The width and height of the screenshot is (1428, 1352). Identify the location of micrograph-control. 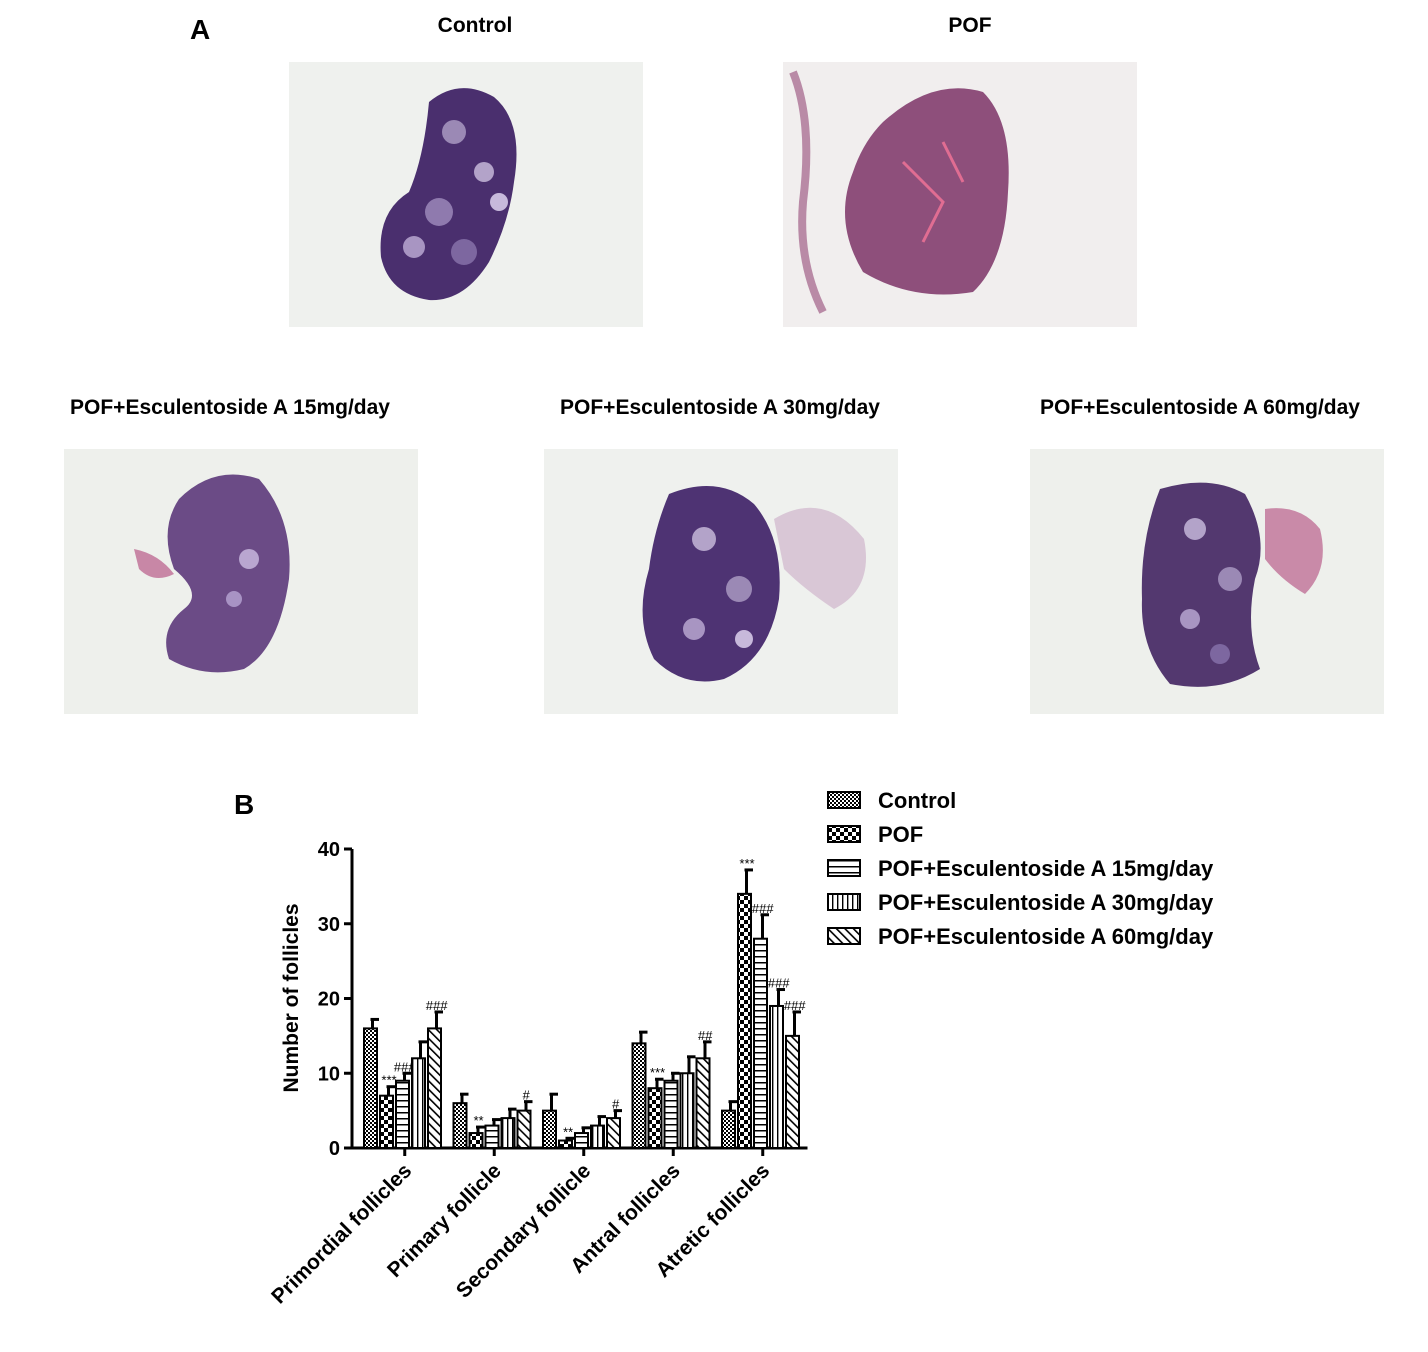
(466, 194).